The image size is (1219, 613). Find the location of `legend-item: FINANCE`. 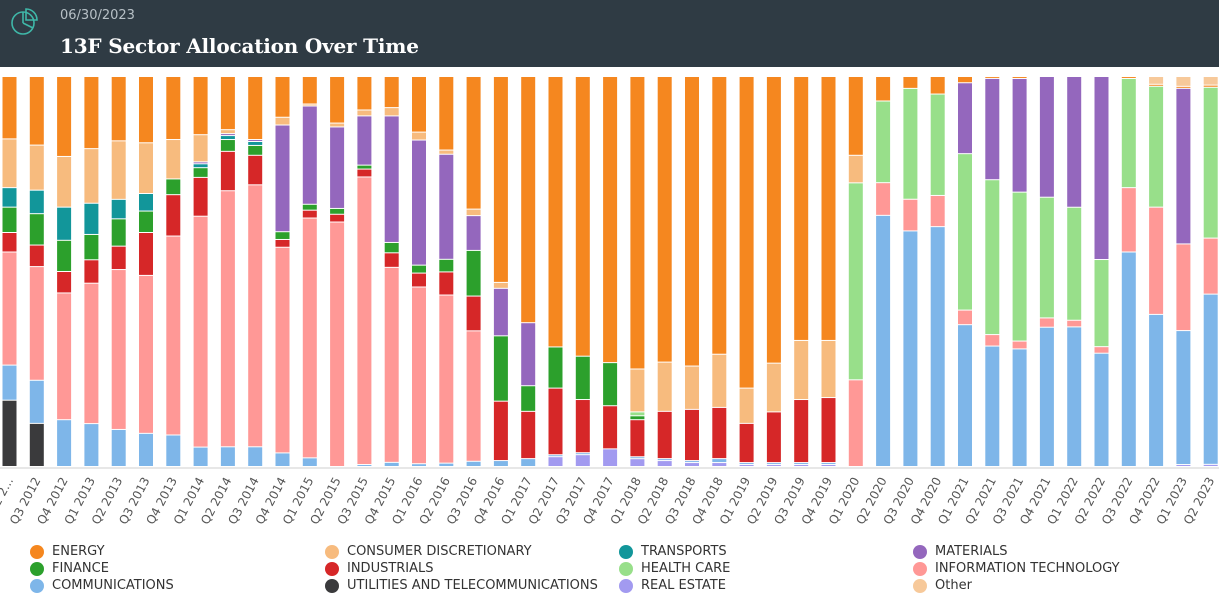

legend-item: FINANCE is located at coordinates (69, 568).